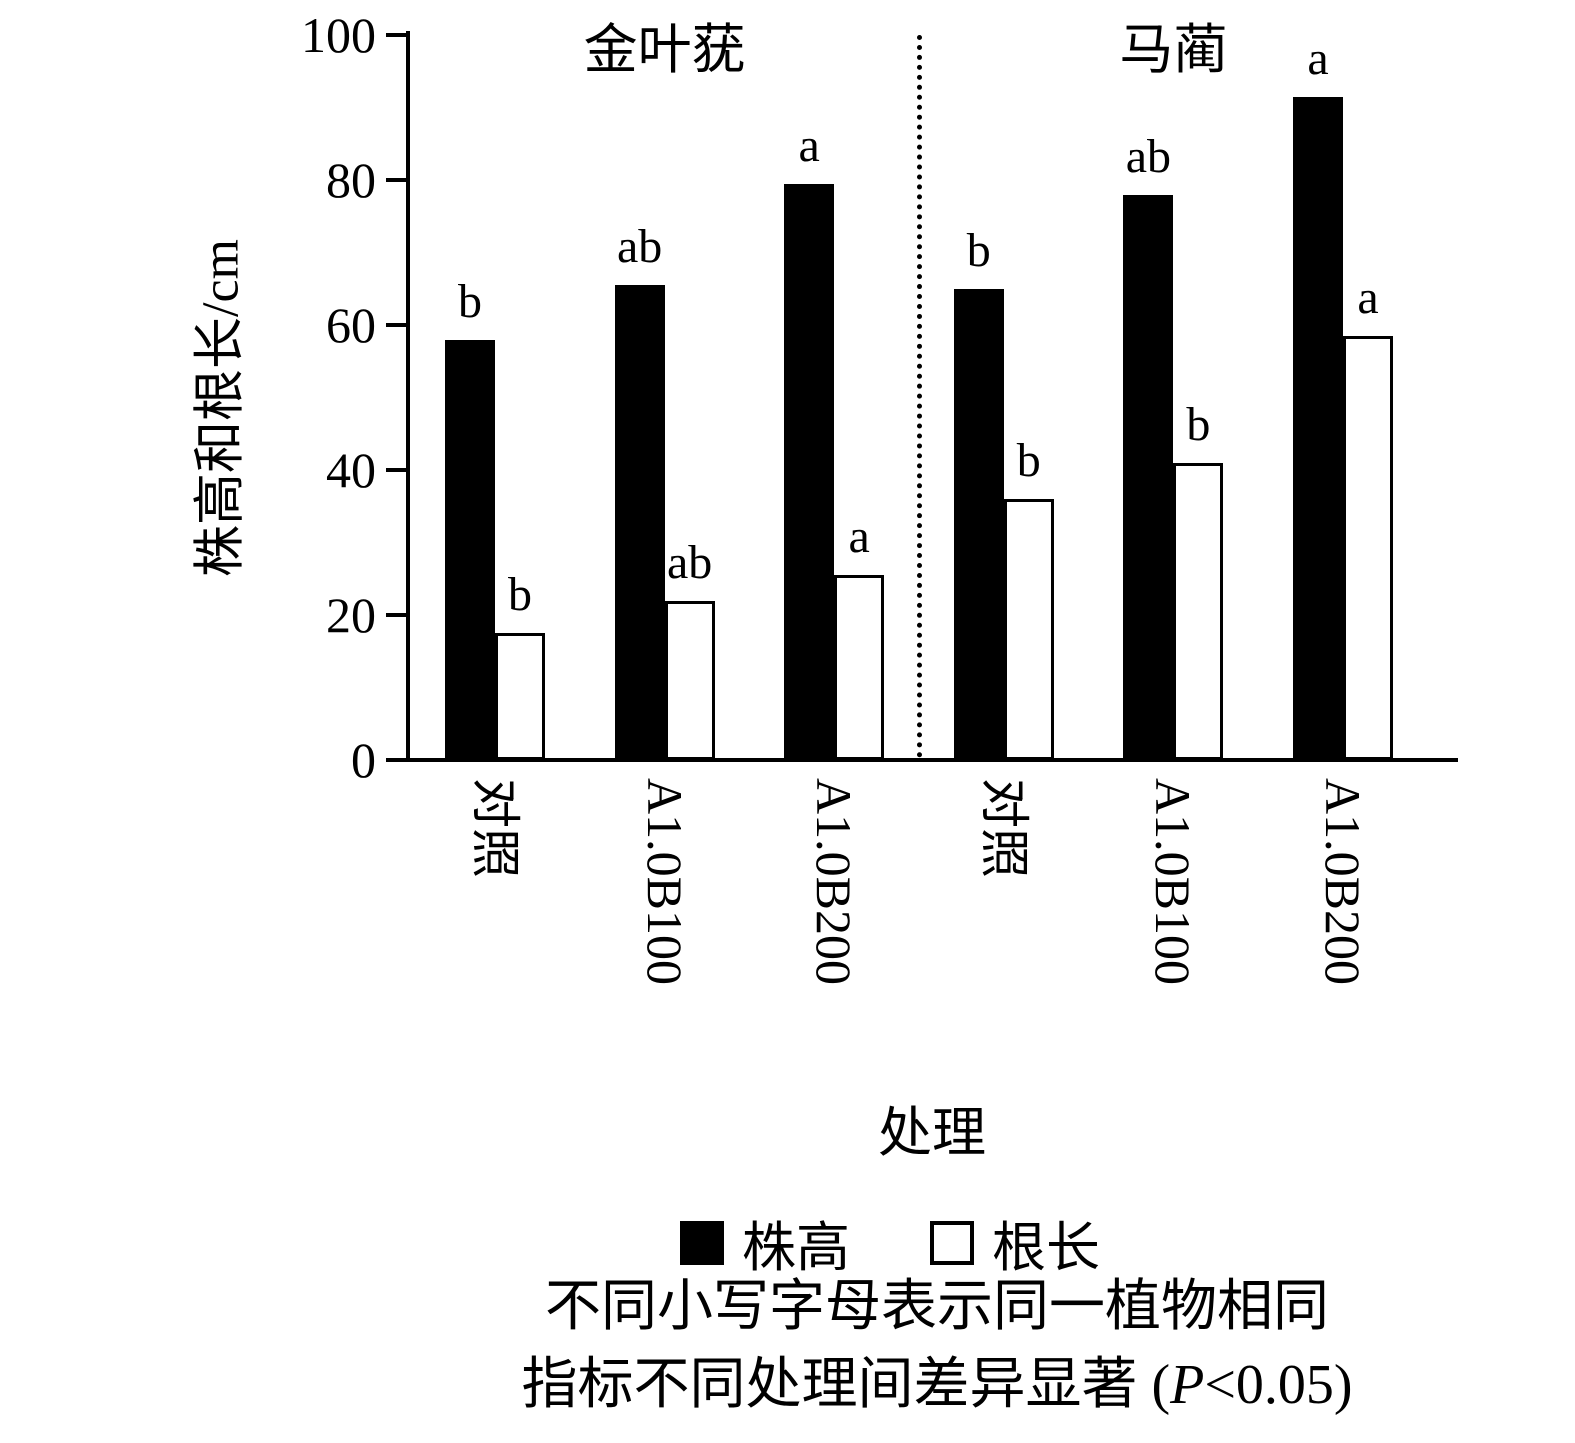 The height and width of the screenshot is (1443, 1575). I want to click on legend-item-root-length: 根长, so click(1015, 1242).